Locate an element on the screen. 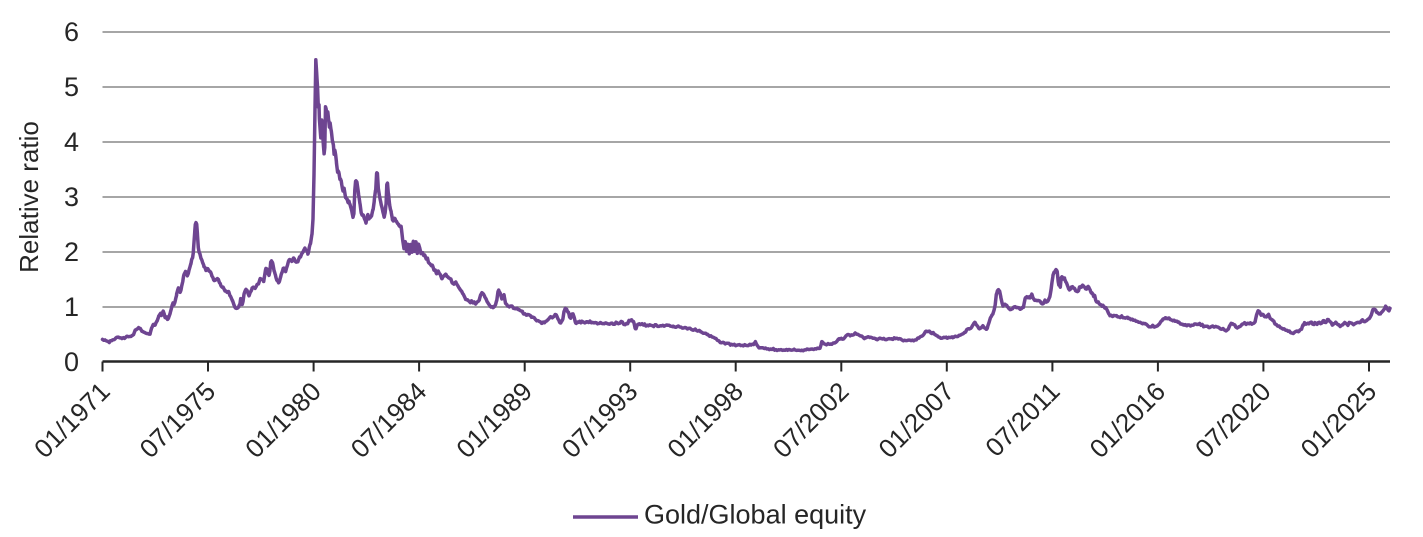 The width and height of the screenshot is (1423, 537). svg-text: Relative ratio is located at coordinates (29, 197).